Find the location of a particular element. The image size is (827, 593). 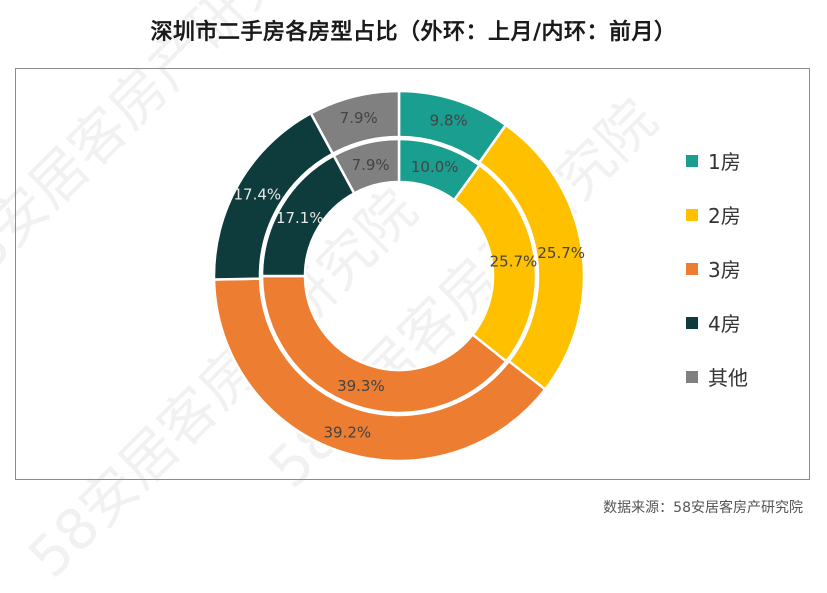

inner-ring-label-2: 25.7% is located at coordinates (514, 261).